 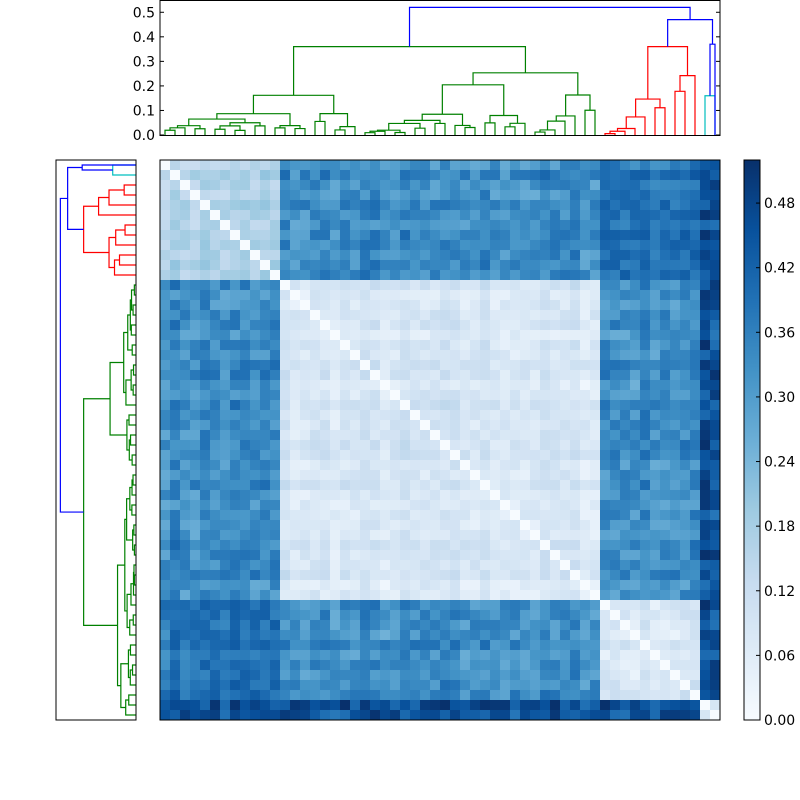 What do you see at coordinates (769, 444) in the screenshot?
I see `colorbar: 0.000.060.120.180.240.300.360.420.48` at bounding box center [769, 444].